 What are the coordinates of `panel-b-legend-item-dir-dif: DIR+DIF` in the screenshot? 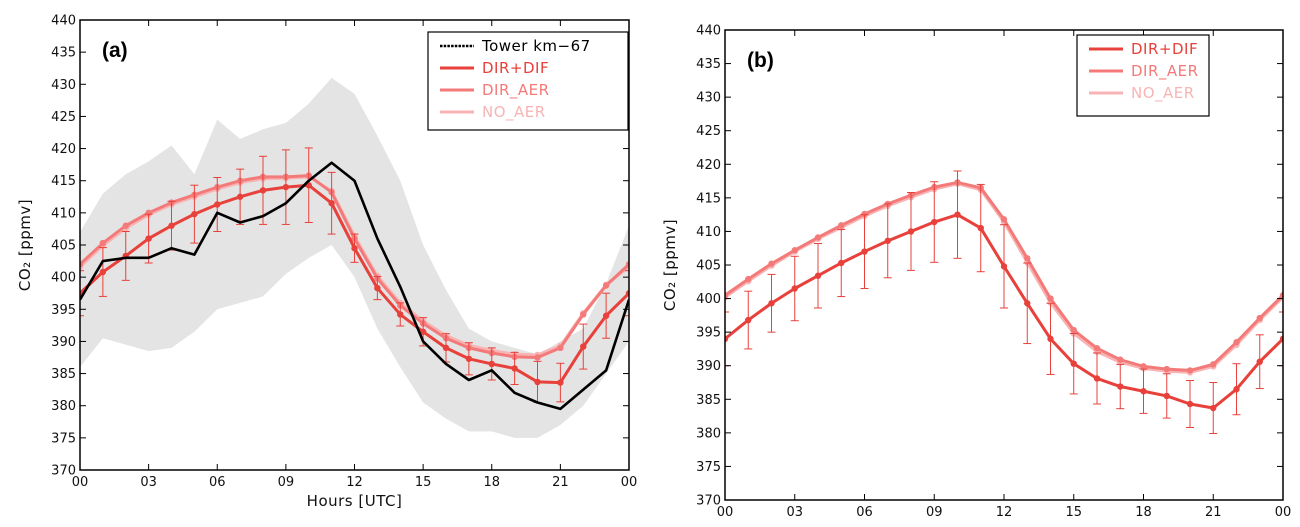 It's located at (1143, 49).